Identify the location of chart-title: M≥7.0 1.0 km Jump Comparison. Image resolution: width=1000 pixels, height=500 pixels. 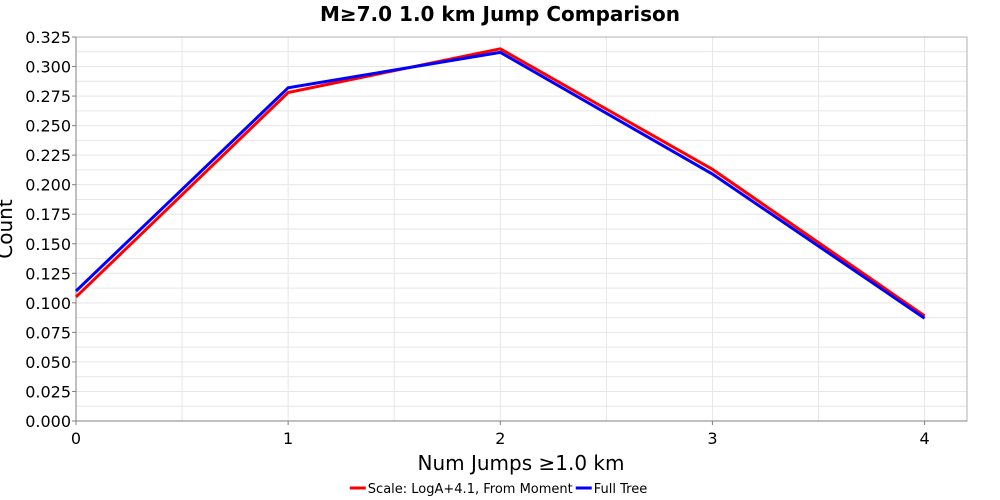
(500, 14).